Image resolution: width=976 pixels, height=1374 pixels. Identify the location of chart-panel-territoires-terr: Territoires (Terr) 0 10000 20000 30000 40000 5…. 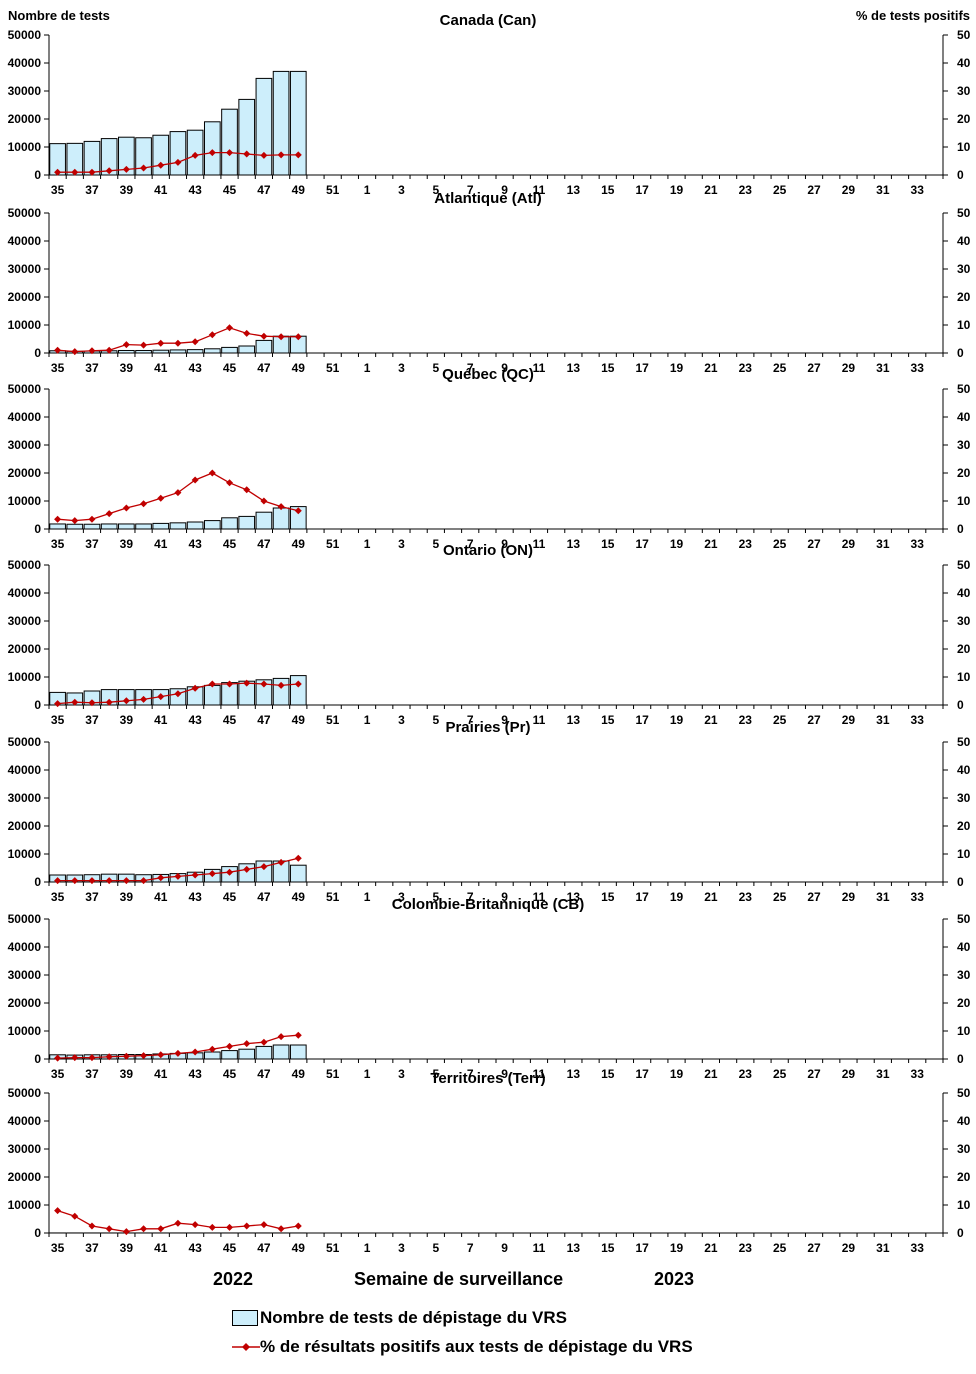
(489, 1162).